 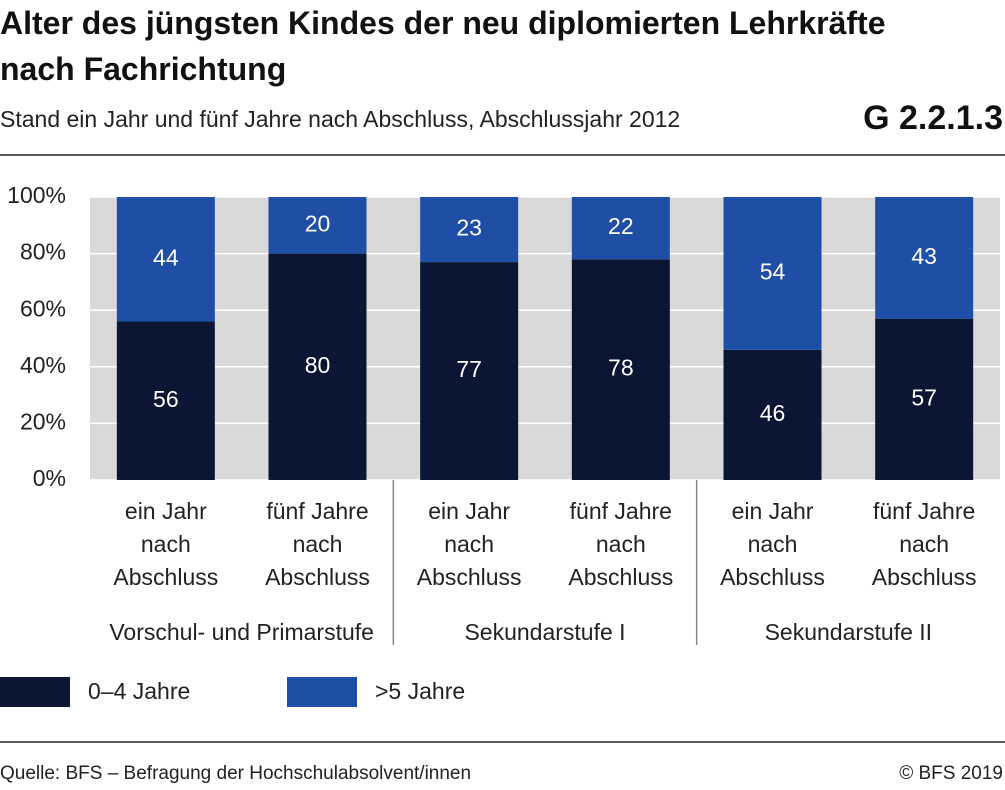 I want to click on group-label: Vorschul- und Primarstufe, so click(x=241, y=632).